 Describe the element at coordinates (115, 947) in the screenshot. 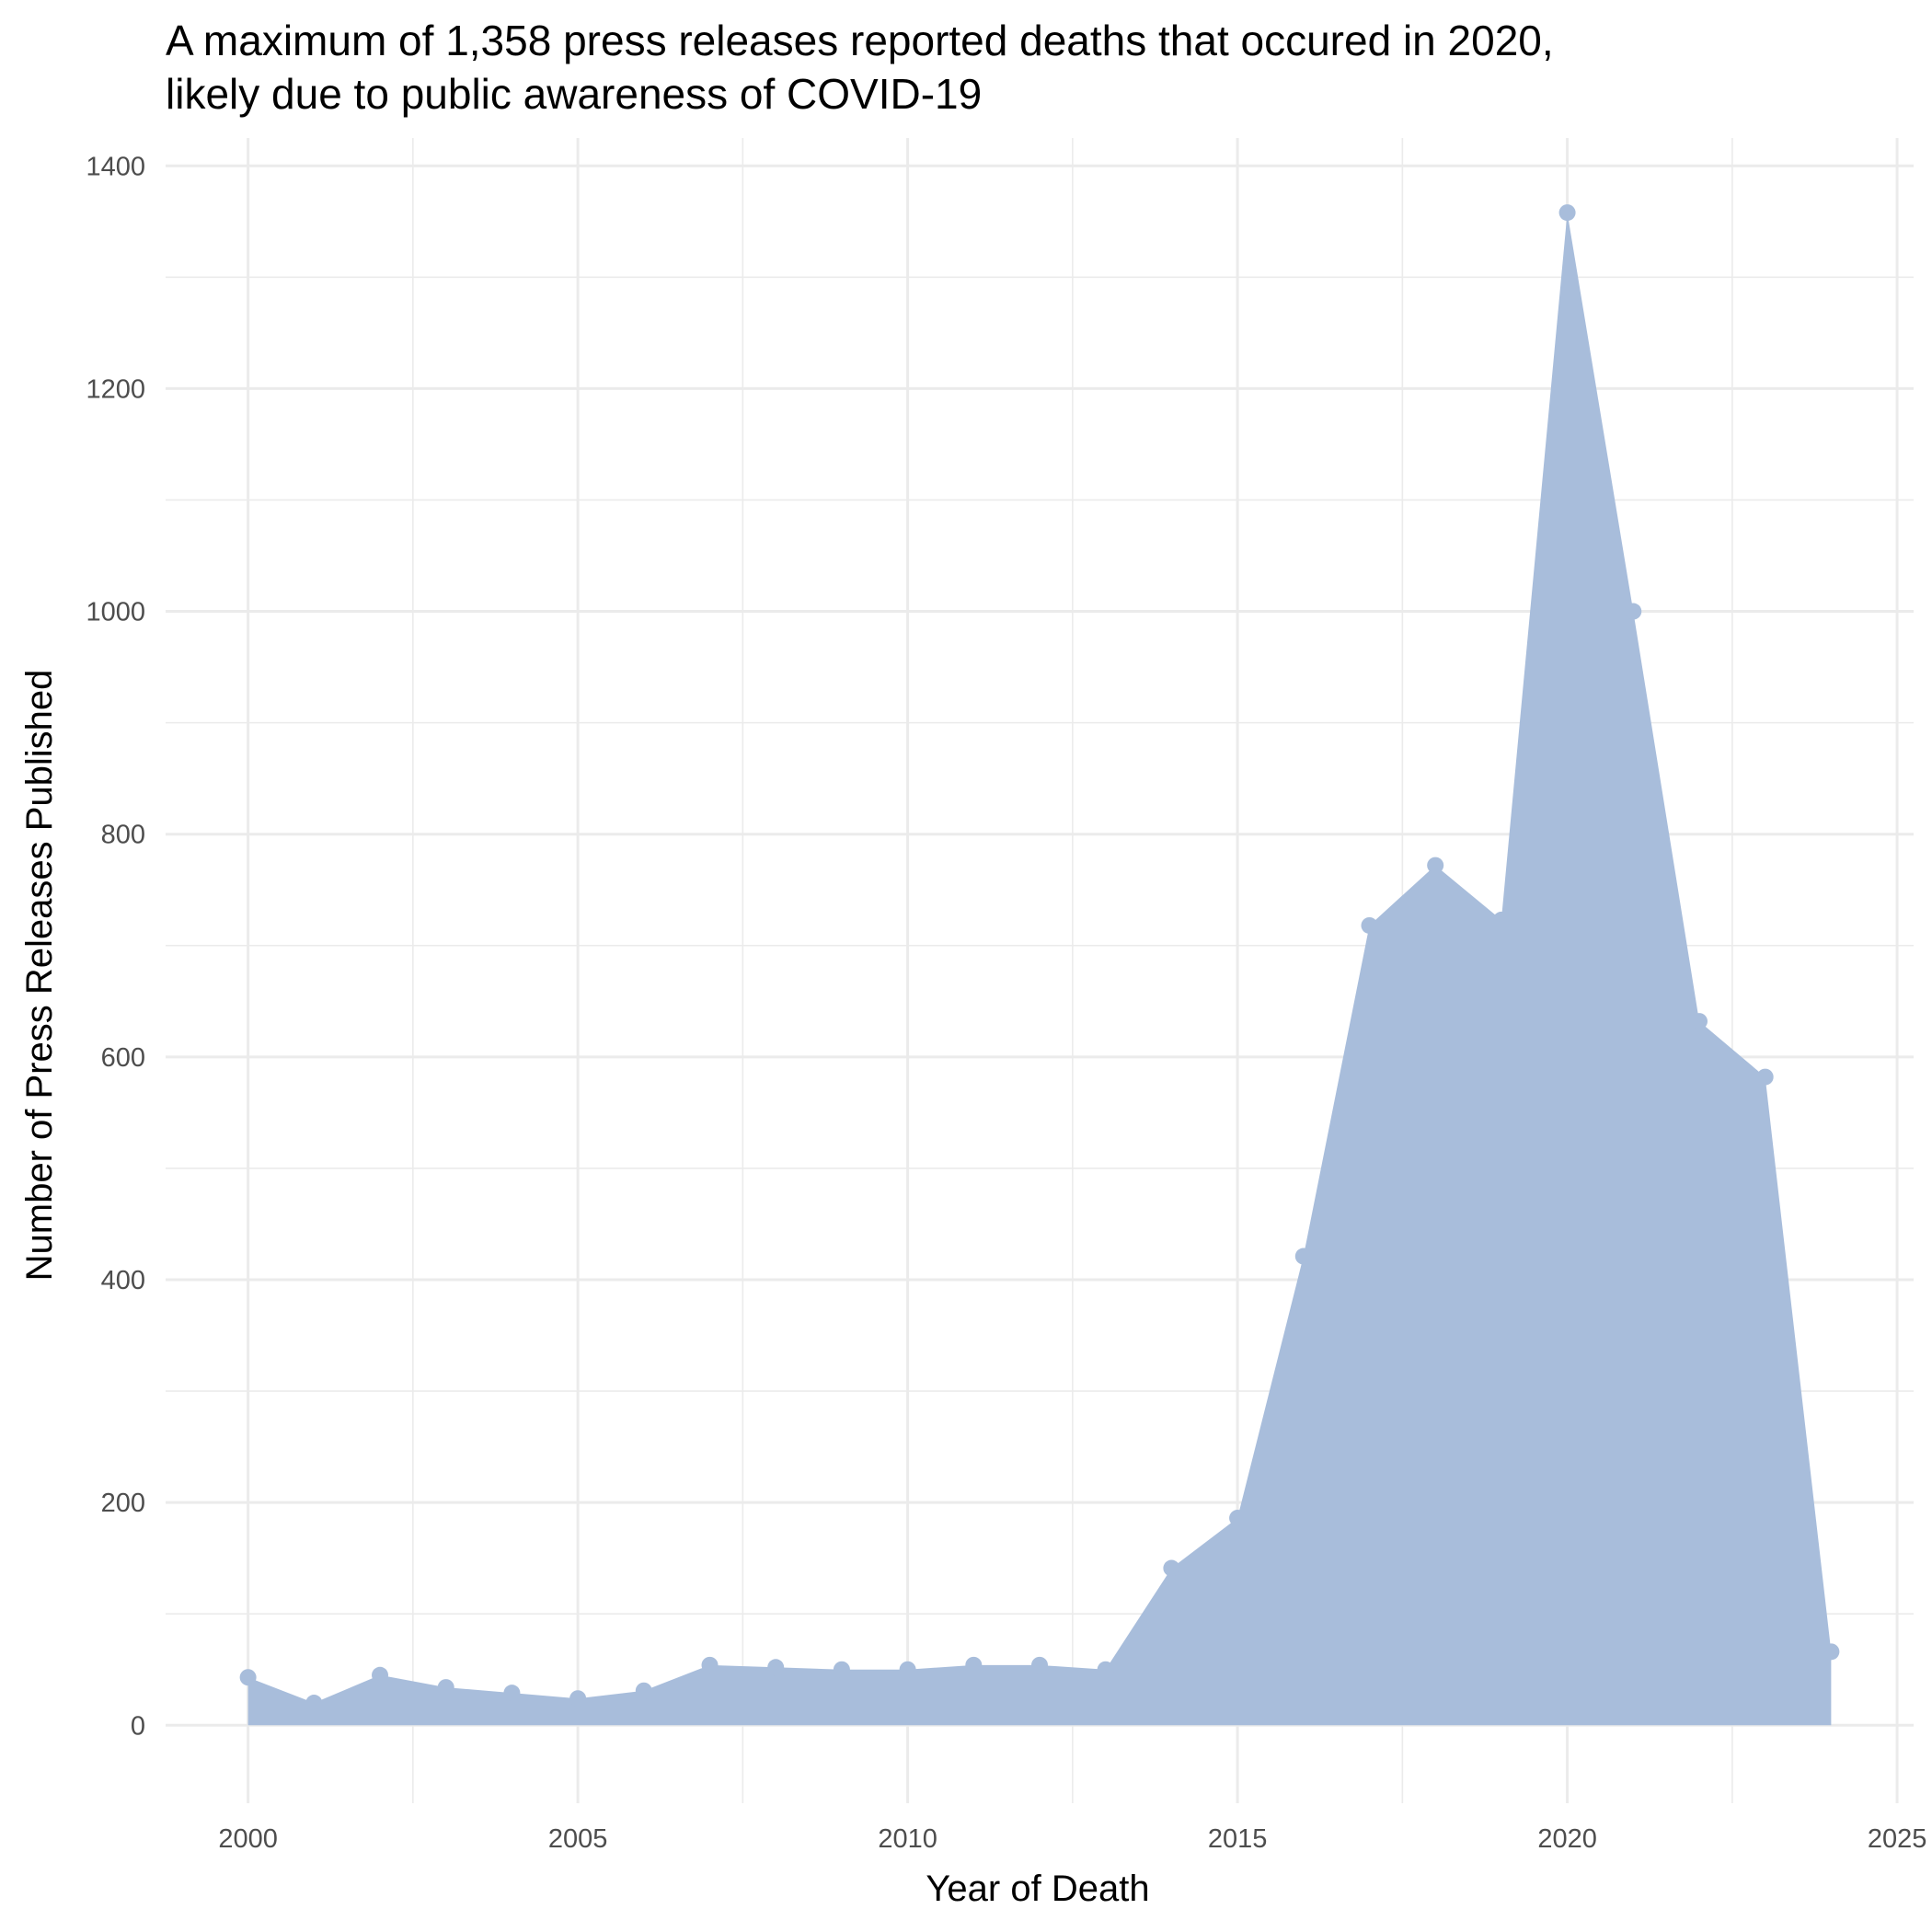

I see `y-axis-tick-labels: 0 200 400 600 800 1000 1200 1400` at that location.